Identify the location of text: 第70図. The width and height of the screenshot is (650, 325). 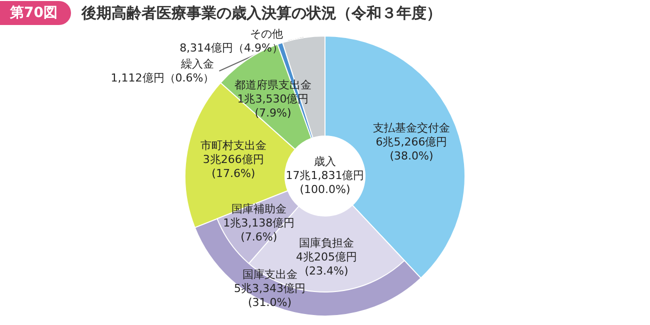
(36, 13).